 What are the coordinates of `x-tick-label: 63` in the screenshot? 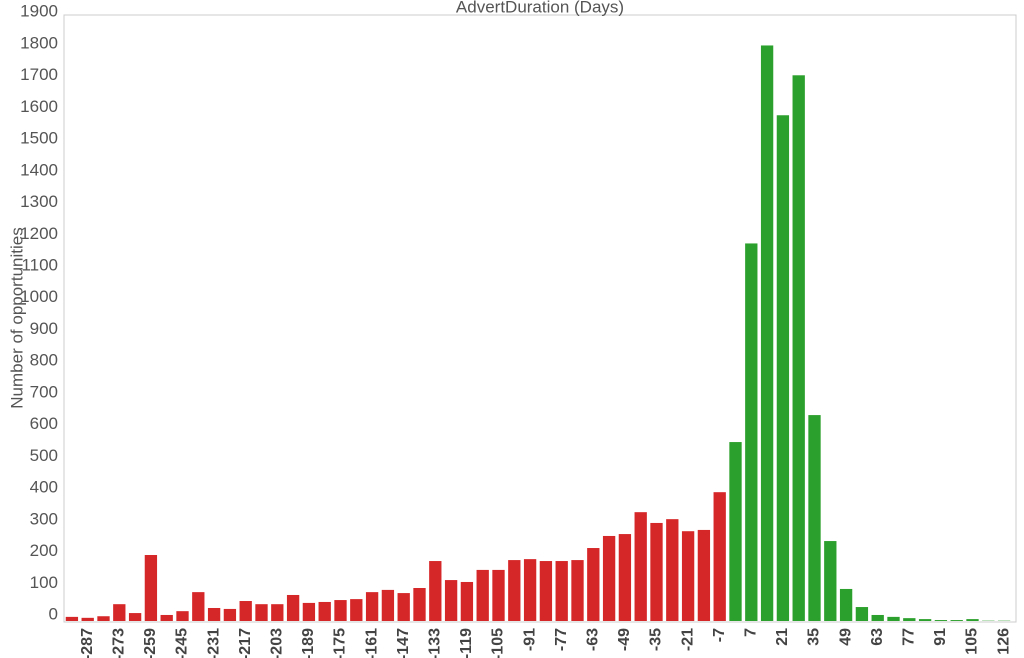 It's located at (877, 637).